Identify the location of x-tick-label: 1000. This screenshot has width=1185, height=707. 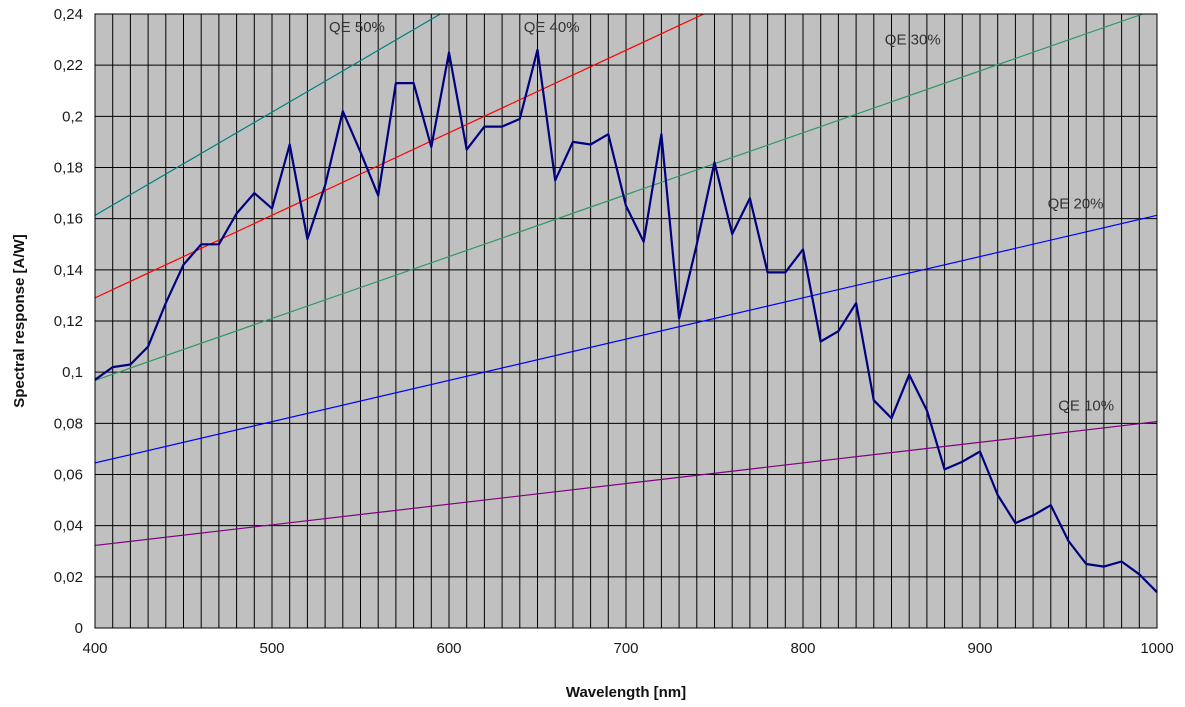
(1156, 648).